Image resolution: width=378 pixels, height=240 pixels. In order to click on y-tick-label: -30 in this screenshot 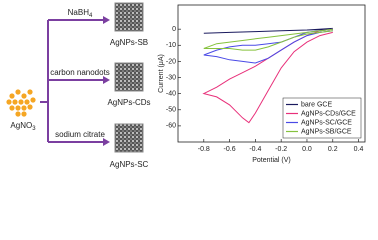, I will do `click(171, 77)`.